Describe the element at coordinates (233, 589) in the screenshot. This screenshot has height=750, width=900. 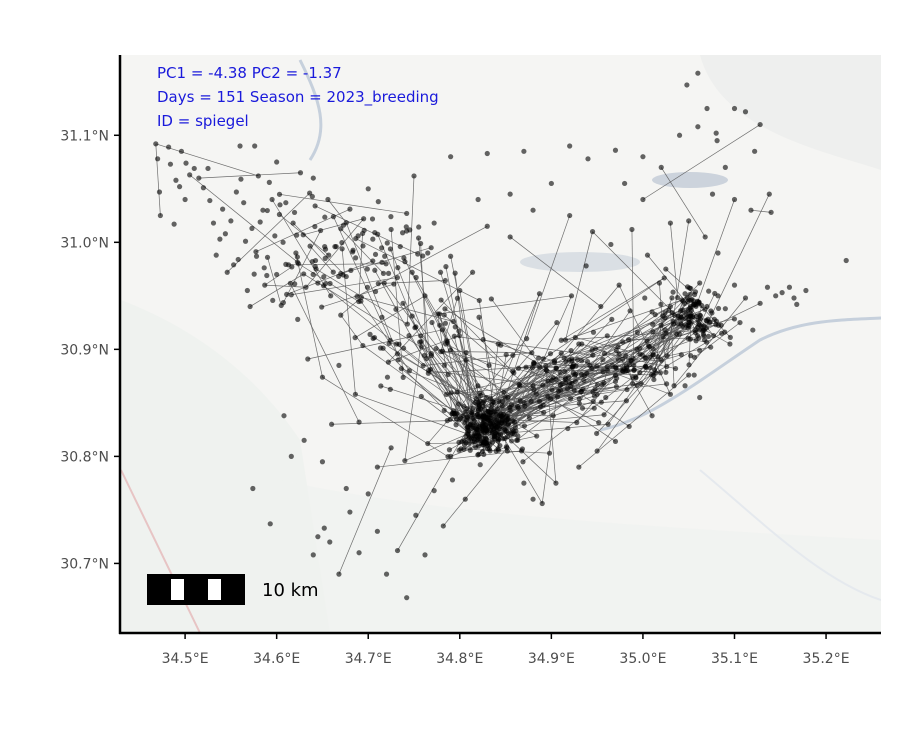
I see `scale-bar: 10 km` at that location.